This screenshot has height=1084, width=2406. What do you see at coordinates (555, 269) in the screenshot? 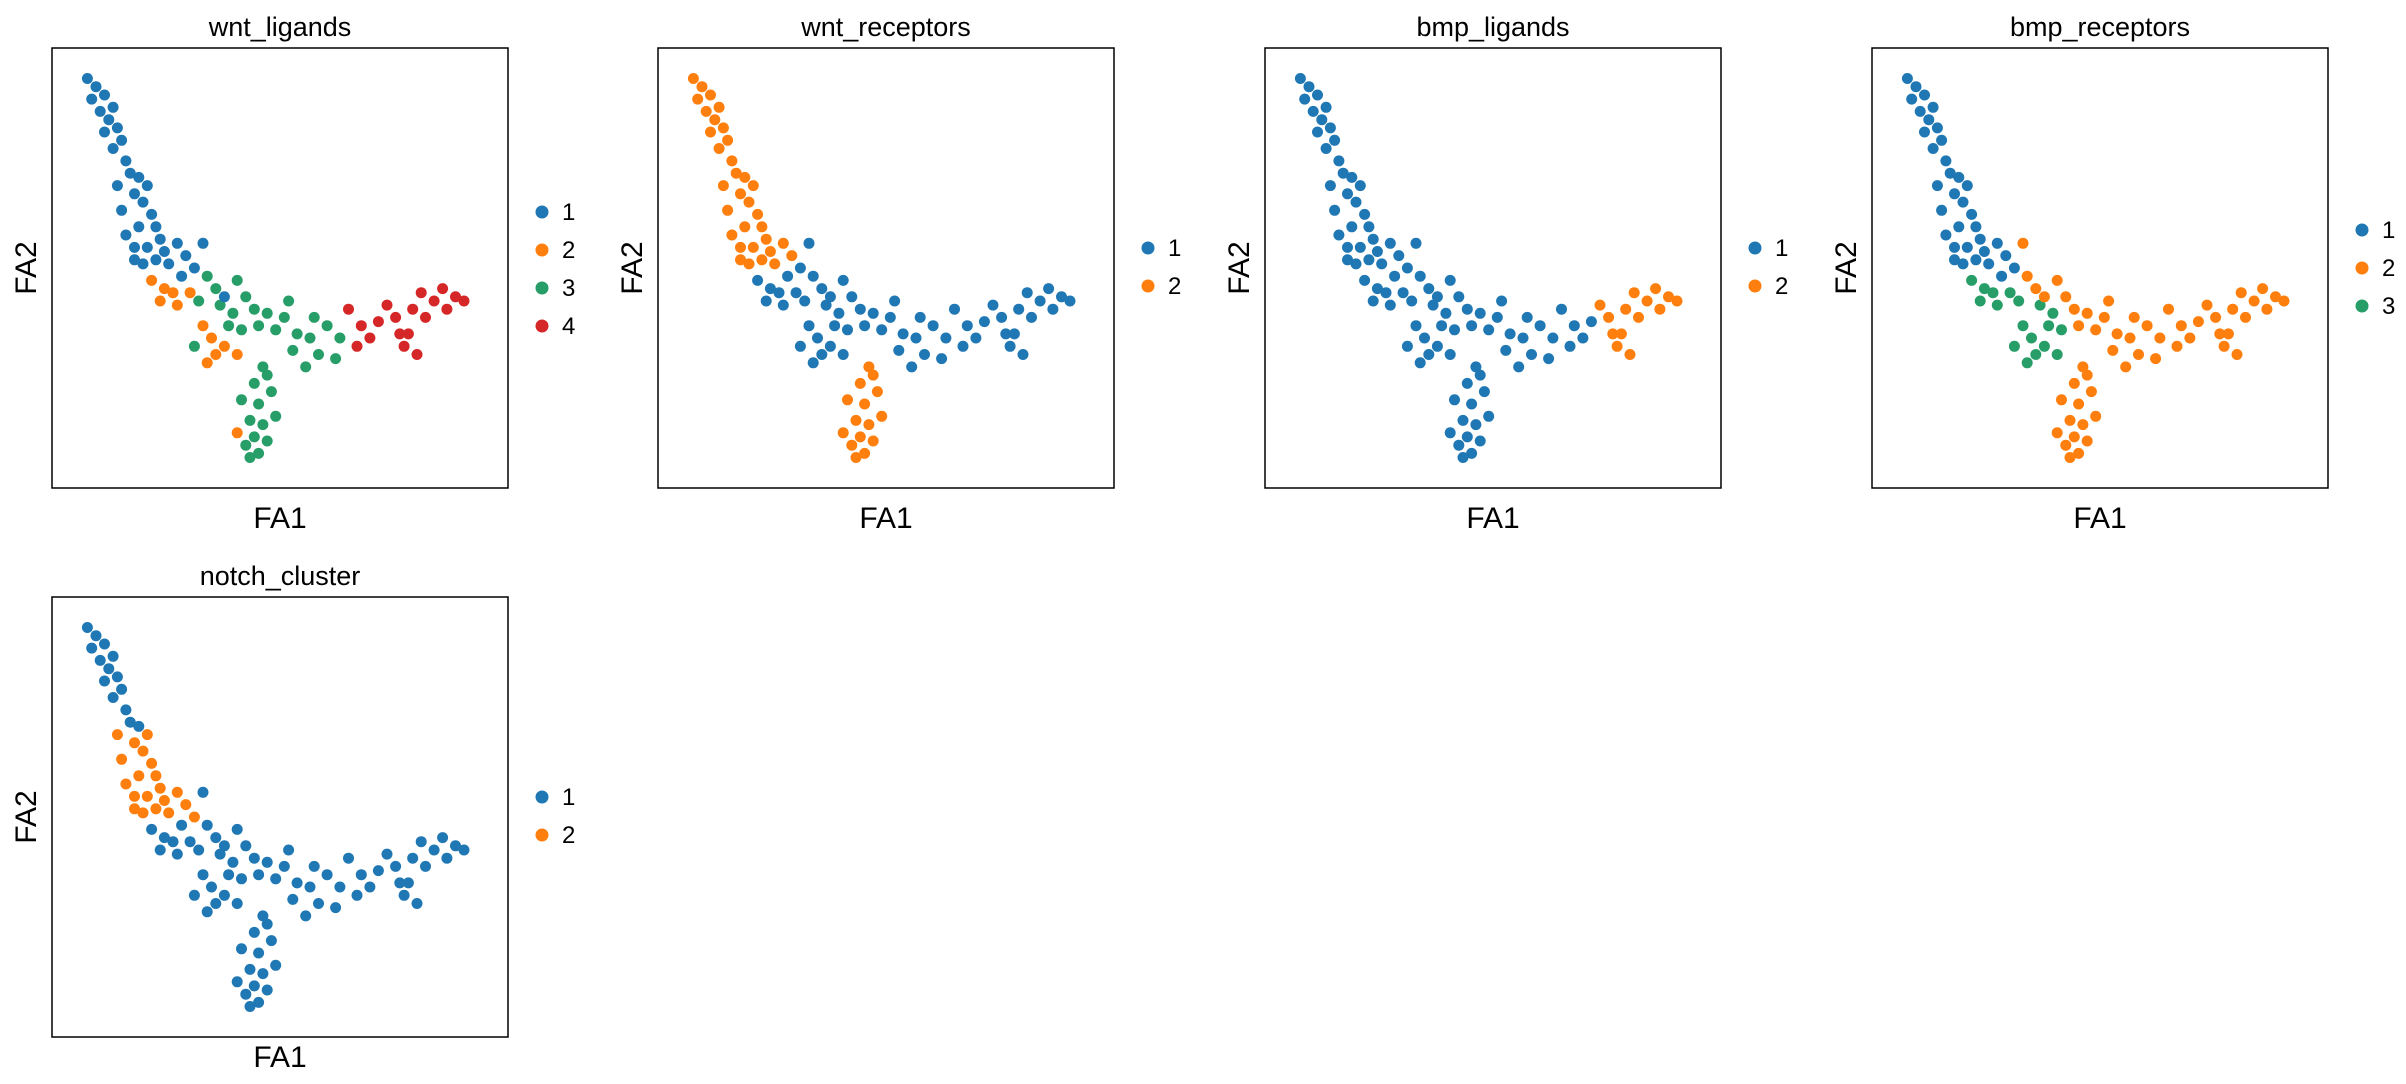
I see `legend: 1 2 3 4` at bounding box center [555, 269].